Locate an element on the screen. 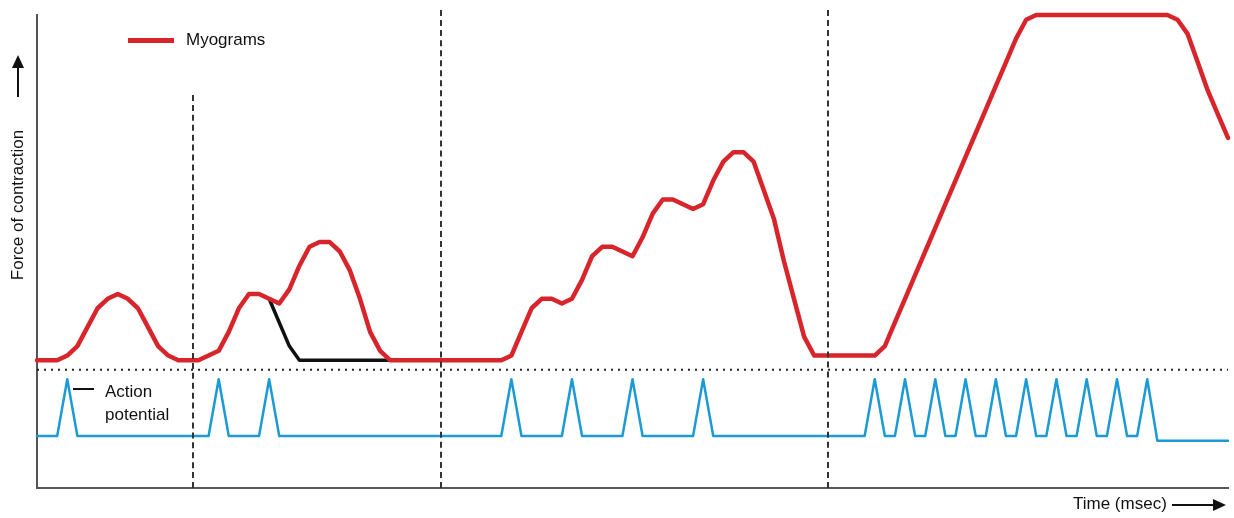 This screenshot has width=1234, height=518. legend-label: Myograms is located at coordinates (226, 40).